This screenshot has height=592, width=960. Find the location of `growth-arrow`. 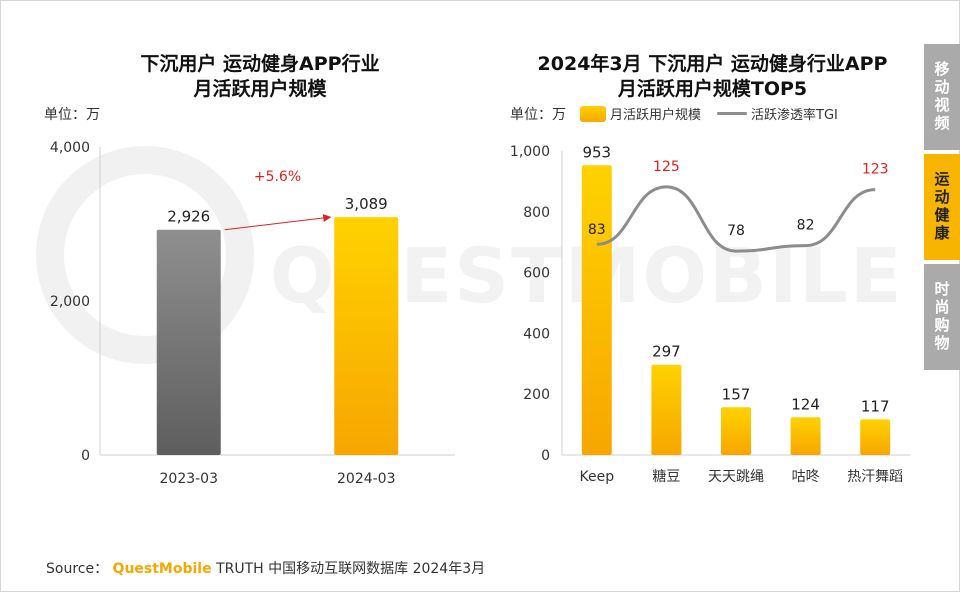

growth-arrow is located at coordinates (278, 222).